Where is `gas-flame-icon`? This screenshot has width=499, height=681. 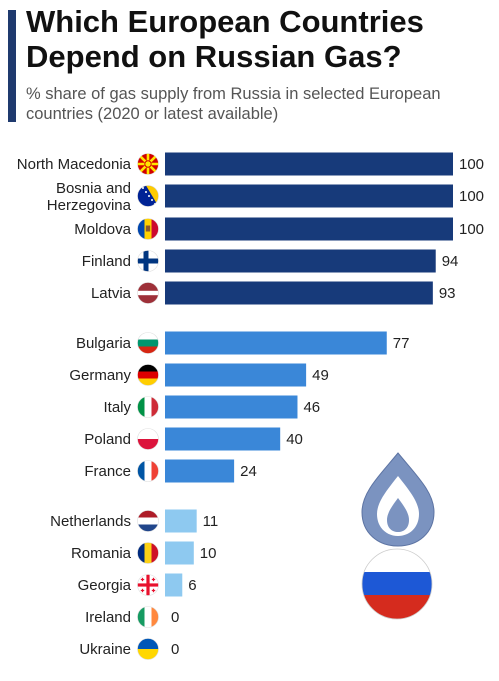
gas-flame-icon is located at coordinates (398, 499).